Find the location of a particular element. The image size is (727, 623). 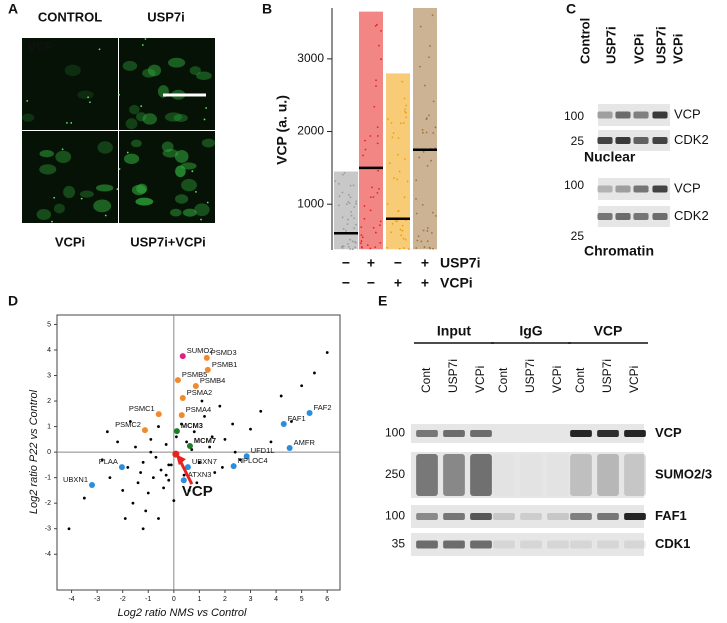

y-axis-label: VCP (a. u.) is located at coordinates (282, 130).